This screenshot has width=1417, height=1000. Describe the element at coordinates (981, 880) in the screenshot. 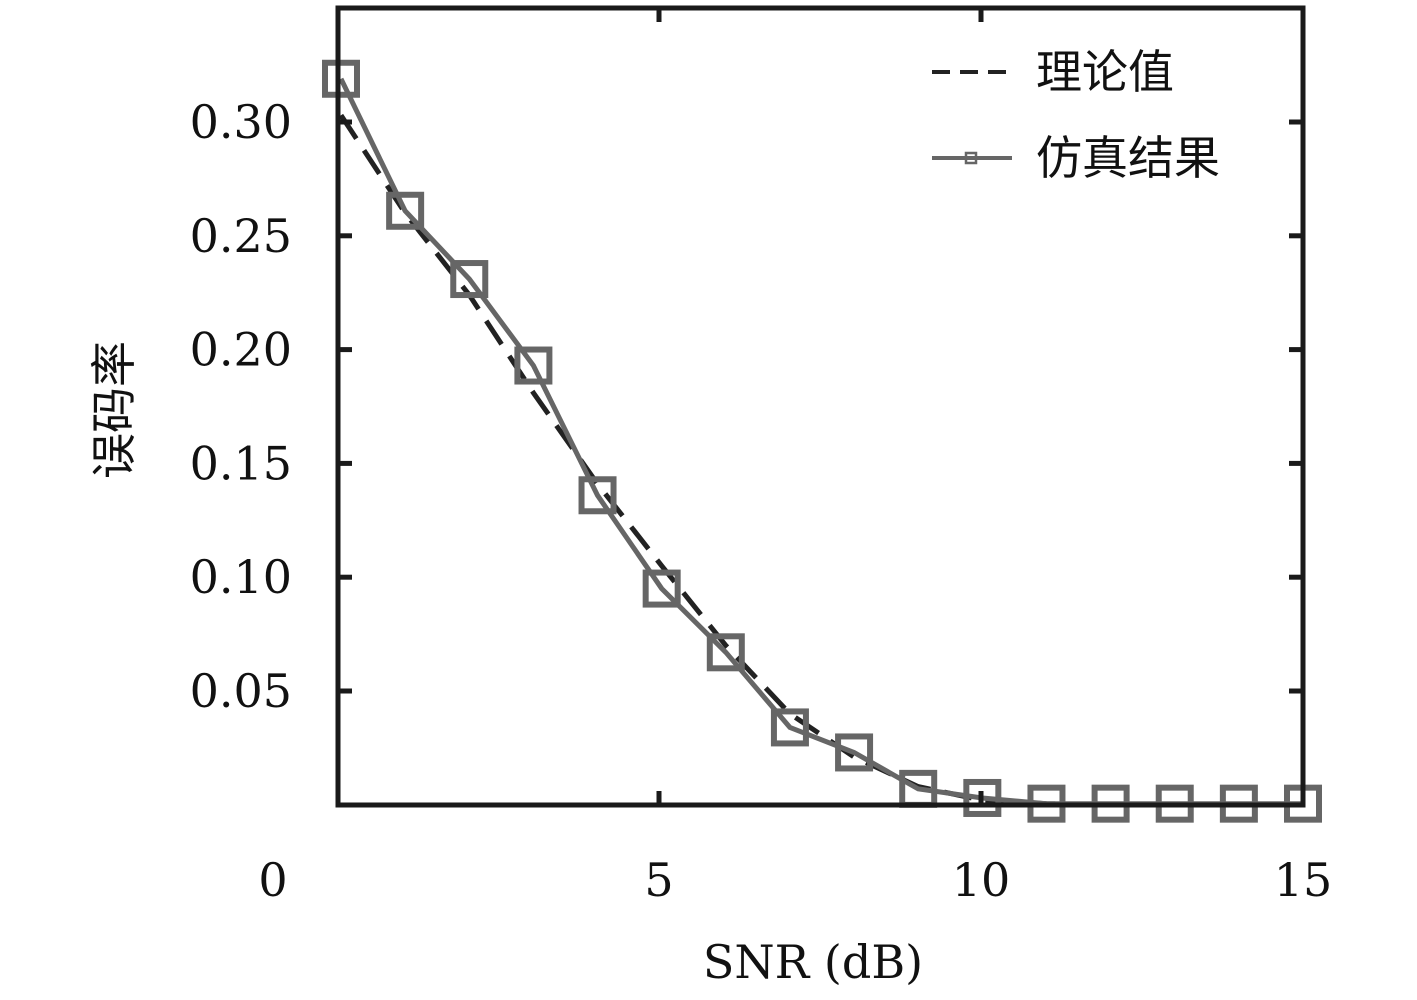

I see `x-tick-label: 10` at that location.